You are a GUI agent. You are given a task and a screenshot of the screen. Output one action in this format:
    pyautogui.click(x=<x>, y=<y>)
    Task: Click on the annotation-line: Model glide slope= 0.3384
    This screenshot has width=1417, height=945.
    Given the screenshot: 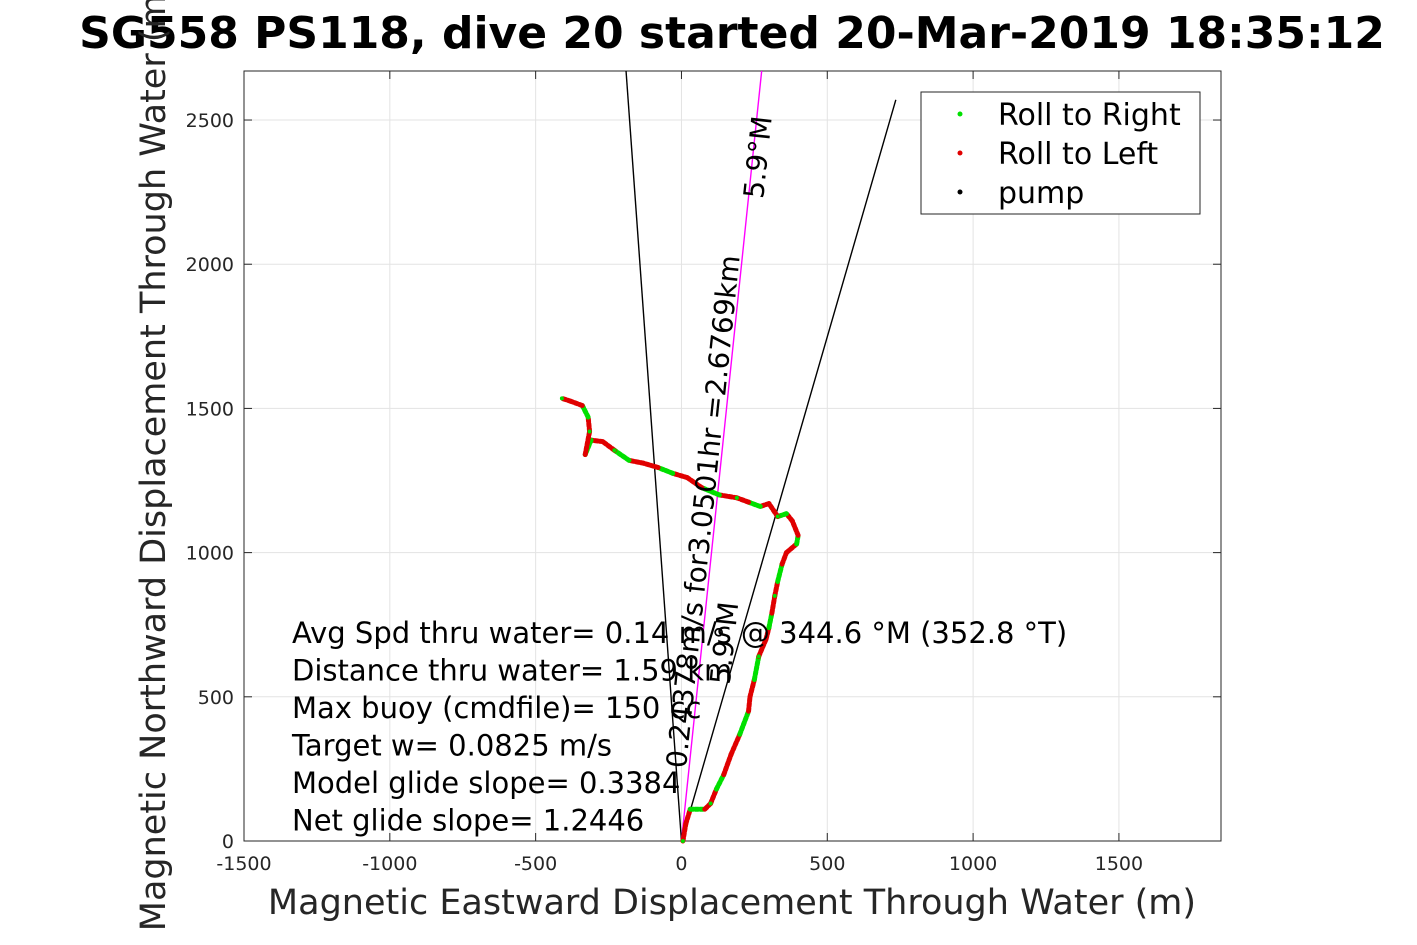 What is the action you would take?
    pyautogui.click(x=486, y=783)
    